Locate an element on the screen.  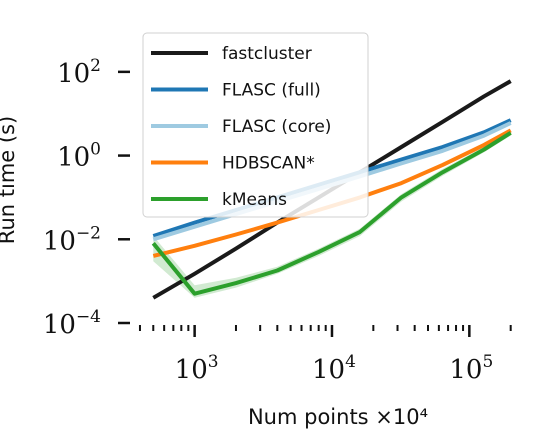
y-axis: 10⁻⁴ 10⁻² 10⁰ 10² is located at coordinates (86, 198).